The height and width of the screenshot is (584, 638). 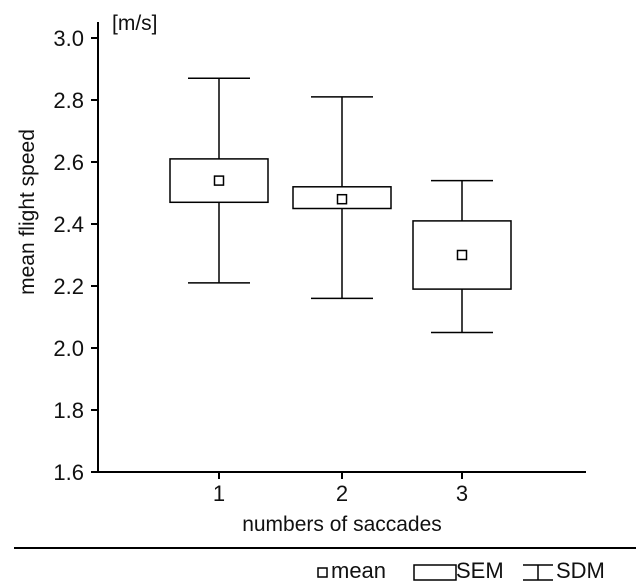 What do you see at coordinates (68, 224) in the screenshot?
I see `y-tick-label: 2.4` at bounding box center [68, 224].